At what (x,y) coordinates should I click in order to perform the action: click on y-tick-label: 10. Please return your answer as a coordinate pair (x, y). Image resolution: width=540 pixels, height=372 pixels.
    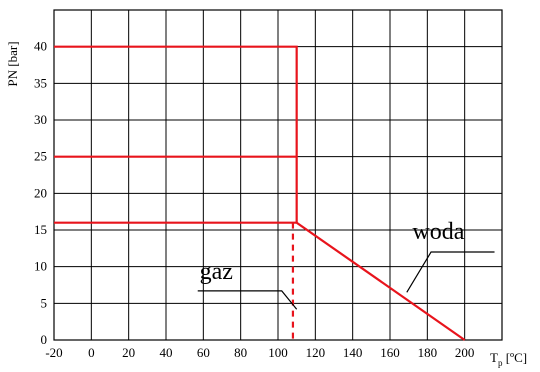
    Looking at the image, I should click on (40, 266).